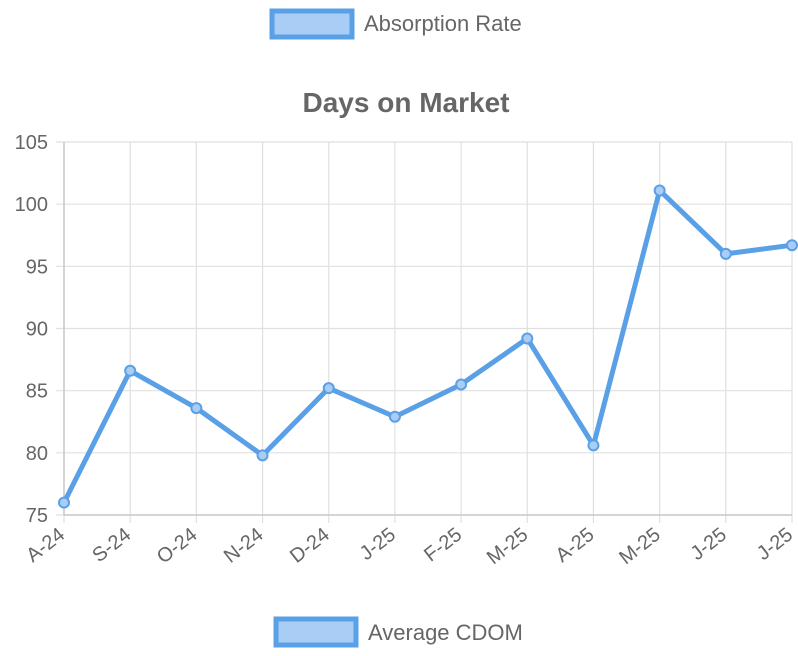 The image size is (798, 656). Describe the element at coordinates (111, 545) in the screenshot. I see `x-tick-label: S-24` at that location.